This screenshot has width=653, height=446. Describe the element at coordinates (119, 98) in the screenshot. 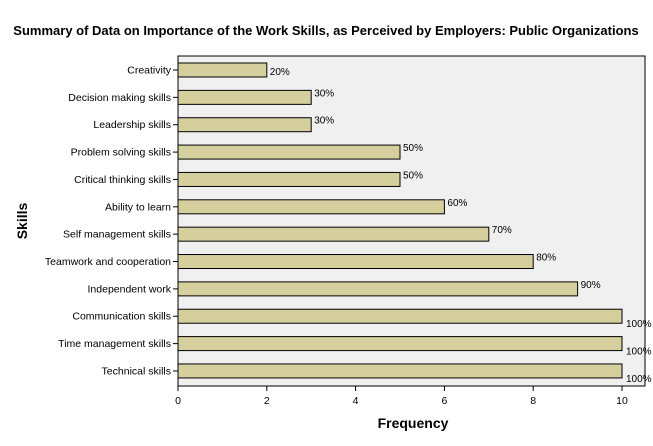

I see `category-label: Decision making skills` at that location.